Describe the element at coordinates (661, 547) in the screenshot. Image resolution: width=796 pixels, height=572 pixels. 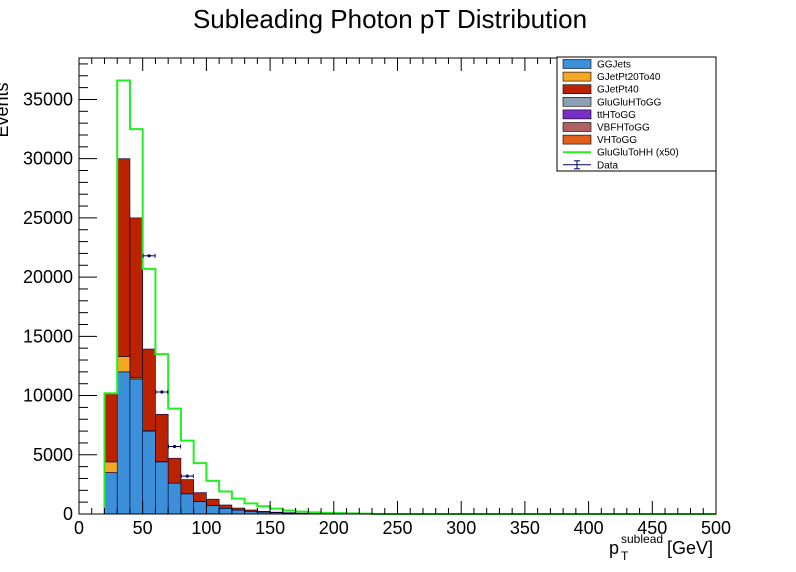
I see `x-axis-label: p T sublead [GeV]` at that location.